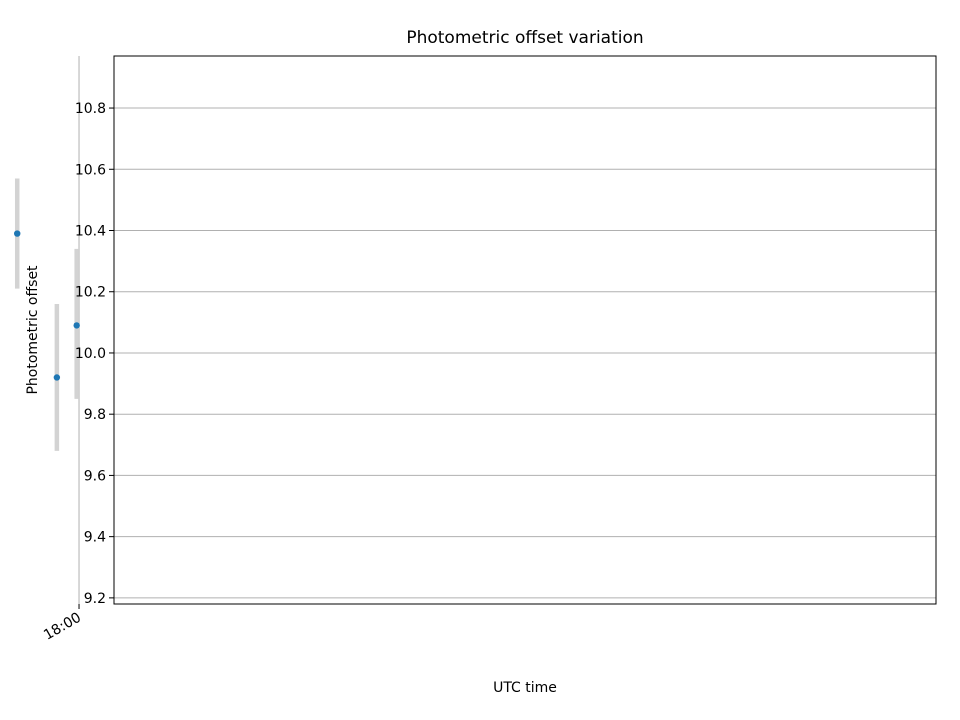 This screenshot has height=720, width=960. What do you see at coordinates (524, 38) in the screenshot?
I see `chart-title: Photometric offset variation` at bounding box center [524, 38].